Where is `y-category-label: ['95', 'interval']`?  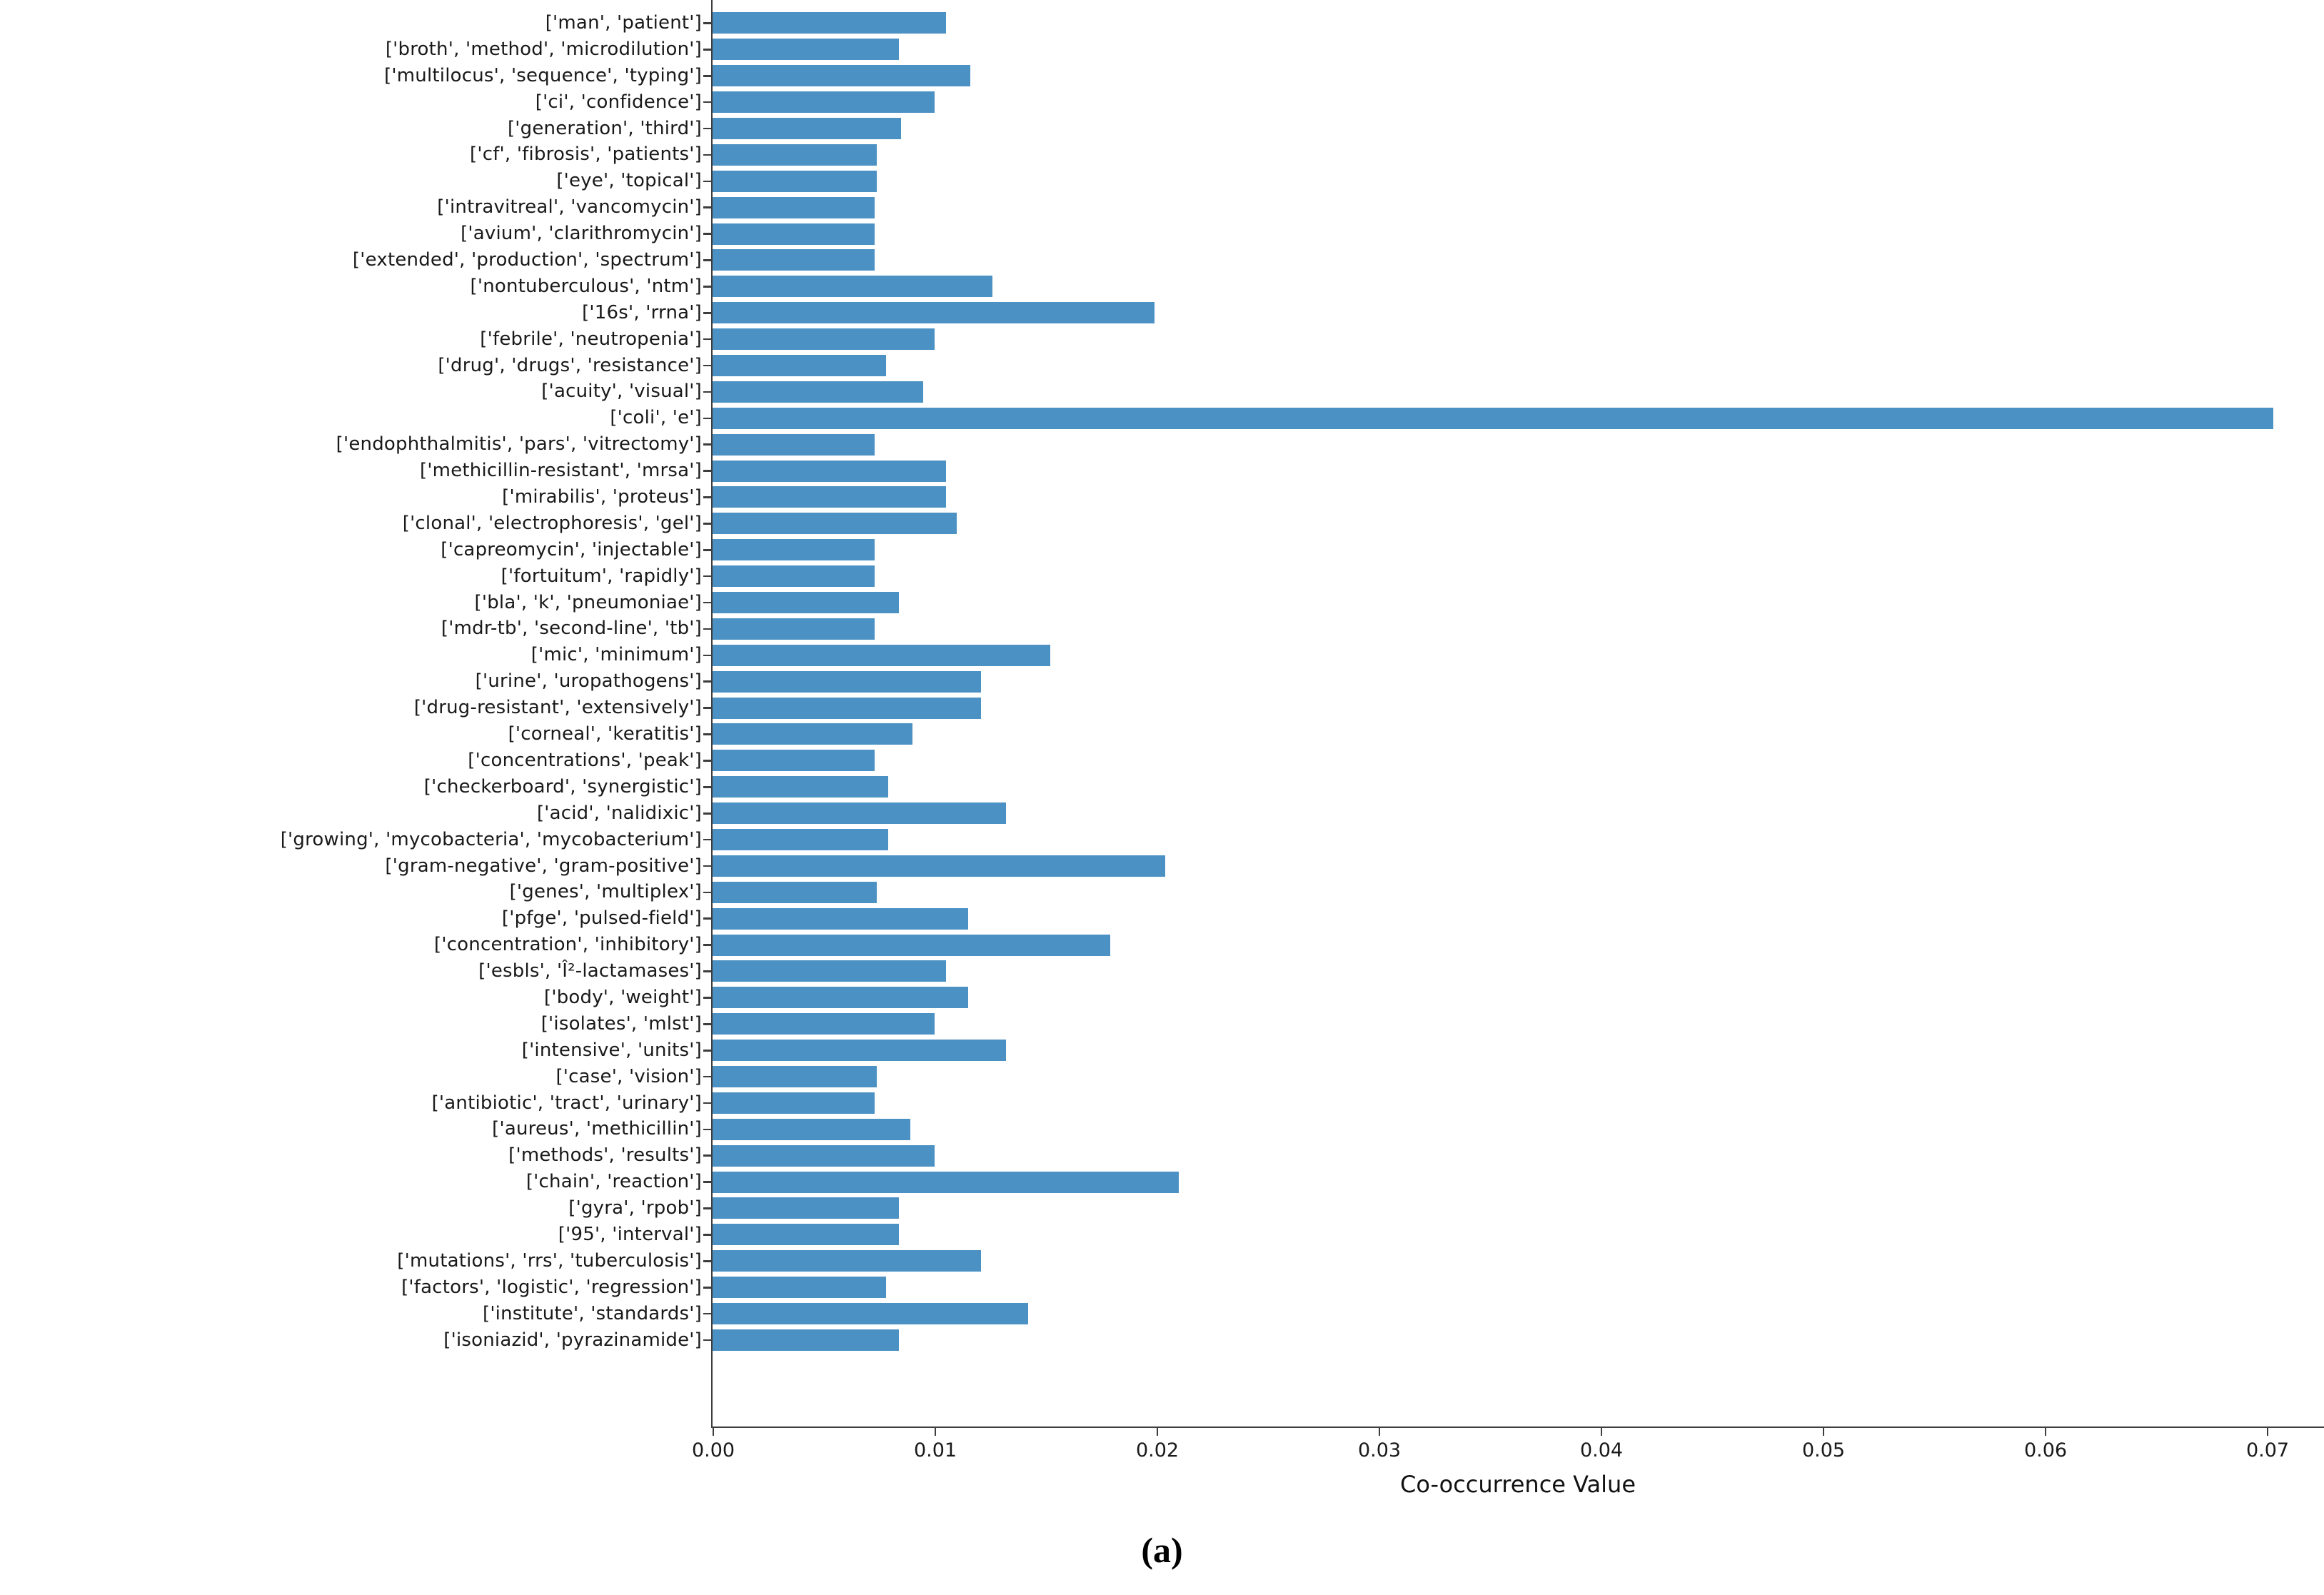
y-category-label: ['95', 'interval'] is located at coordinates (630, 1234).